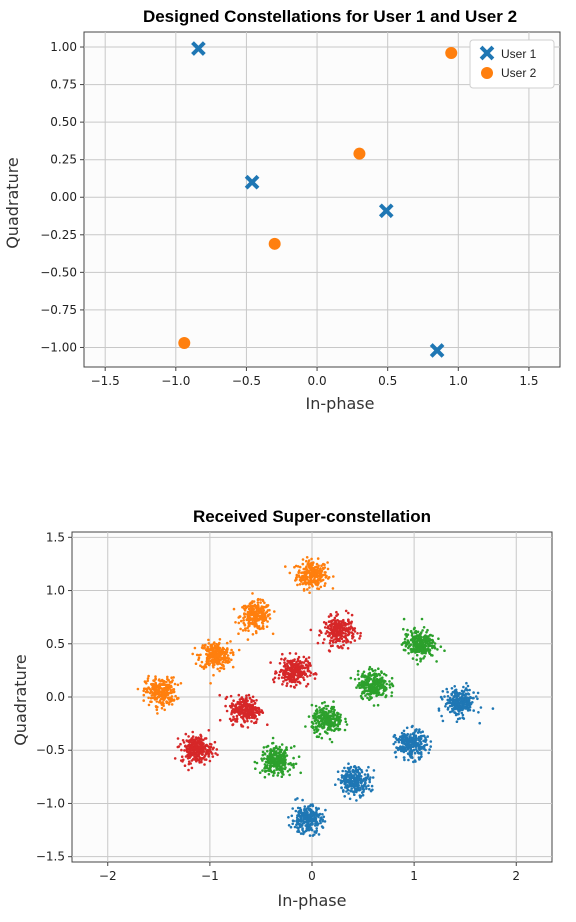 This screenshot has height=922, width=576. Describe the element at coordinates (340, 403) in the screenshot. I see `chart-1-x-axis-label: In-phase` at that location.